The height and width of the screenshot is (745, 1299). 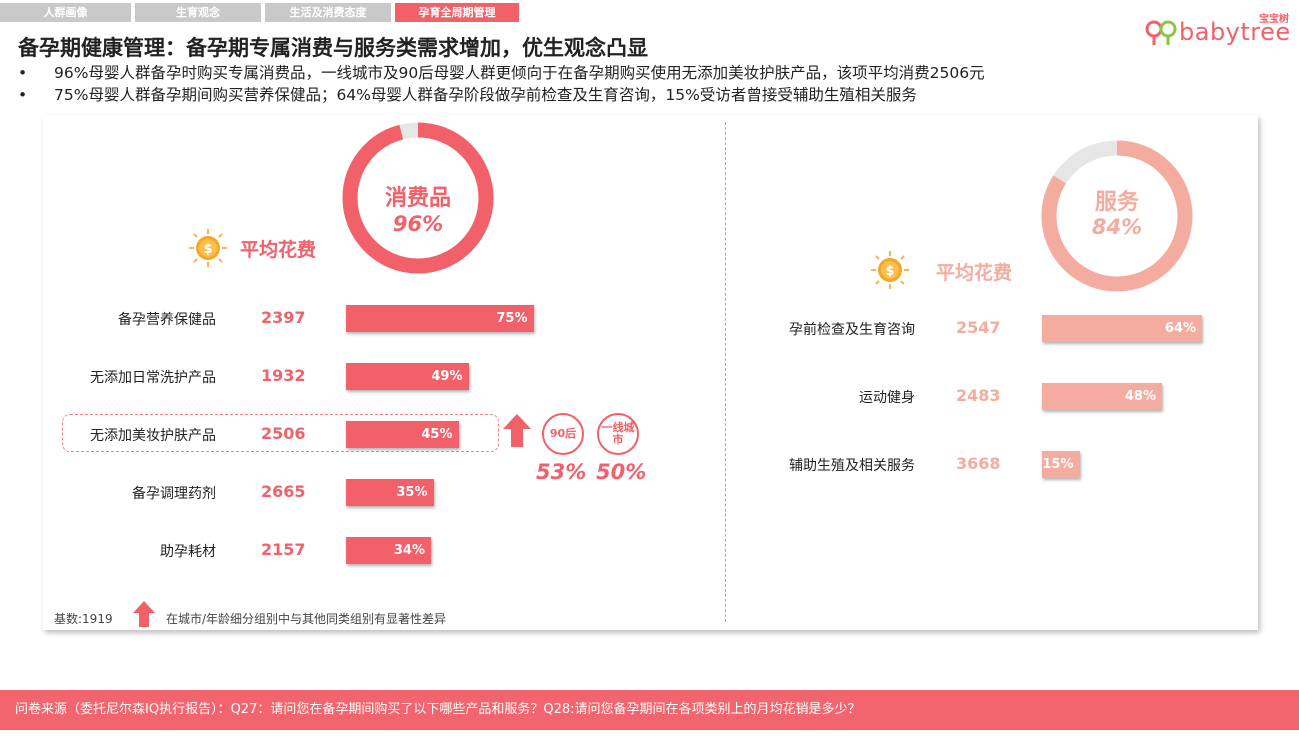 I want to click on bar: 15%, so click(x=1061, y=464).